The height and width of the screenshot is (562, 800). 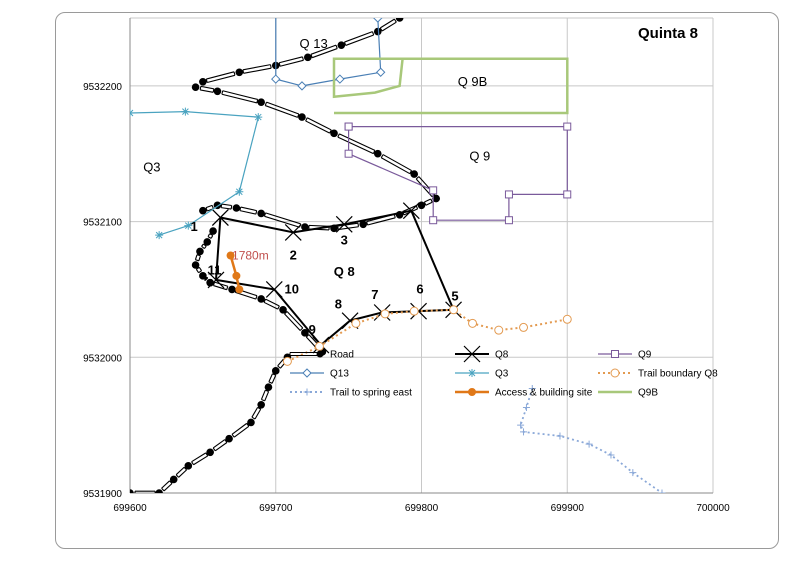 I want to click on point-label: 6, so click(x=419, y=289).